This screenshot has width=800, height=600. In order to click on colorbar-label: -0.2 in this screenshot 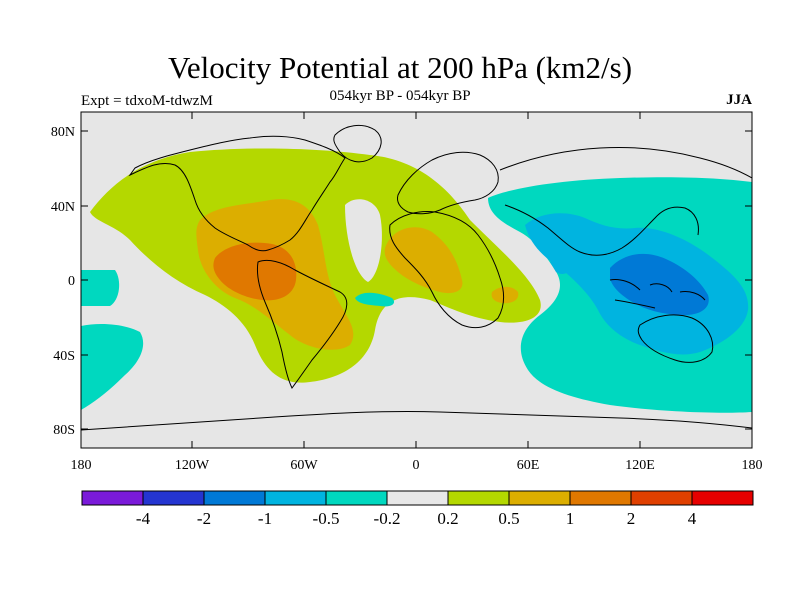, I will do `click(387, 518)`.